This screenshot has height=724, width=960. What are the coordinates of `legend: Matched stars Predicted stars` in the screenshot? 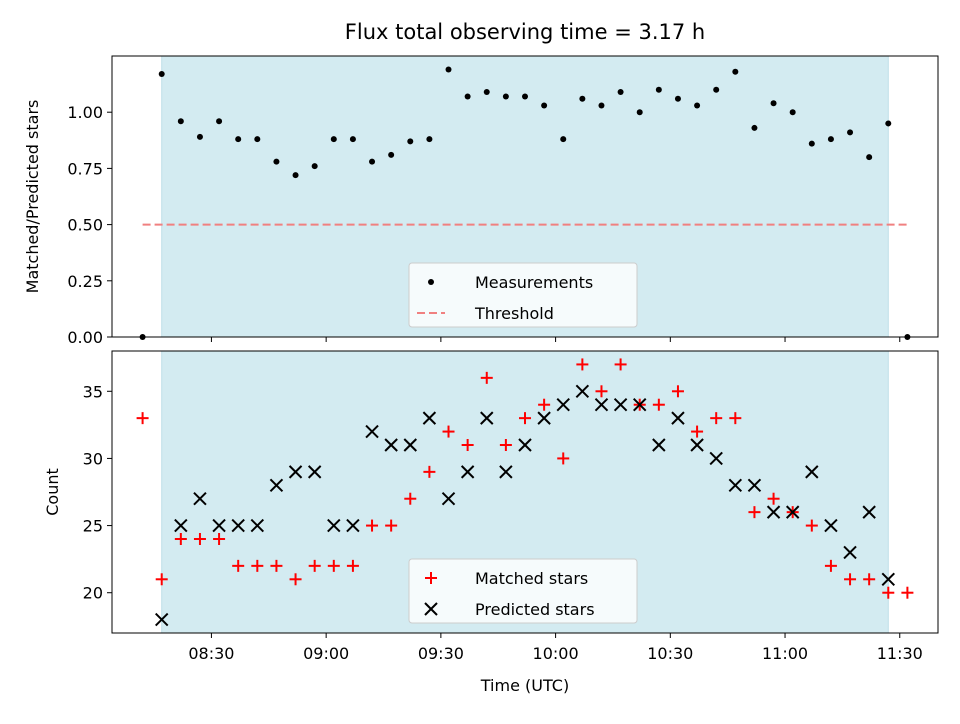 It's located at (523, 591).